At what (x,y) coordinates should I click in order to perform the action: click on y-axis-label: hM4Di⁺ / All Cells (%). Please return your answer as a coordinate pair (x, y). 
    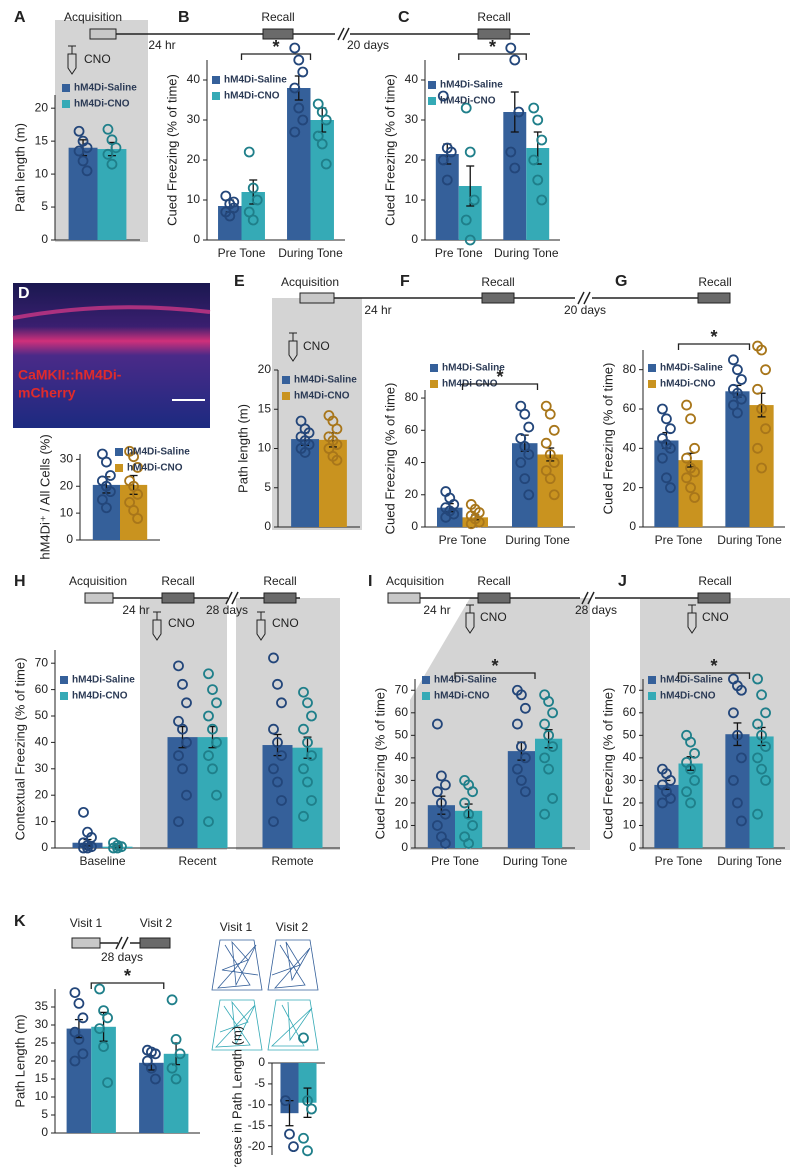
    Looking at the image, I should click on (44, 496).